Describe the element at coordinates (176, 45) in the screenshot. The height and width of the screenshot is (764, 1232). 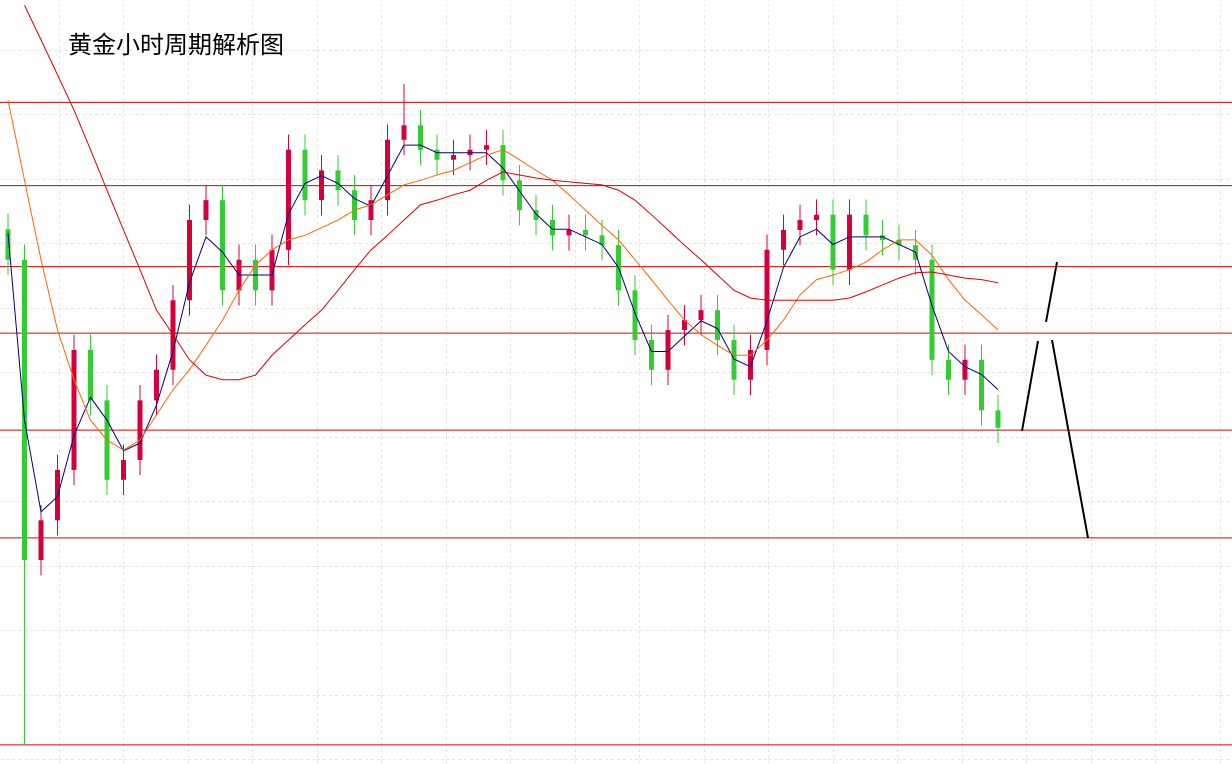
I see `chart-title: 黄金小时周期解析图` at that location.